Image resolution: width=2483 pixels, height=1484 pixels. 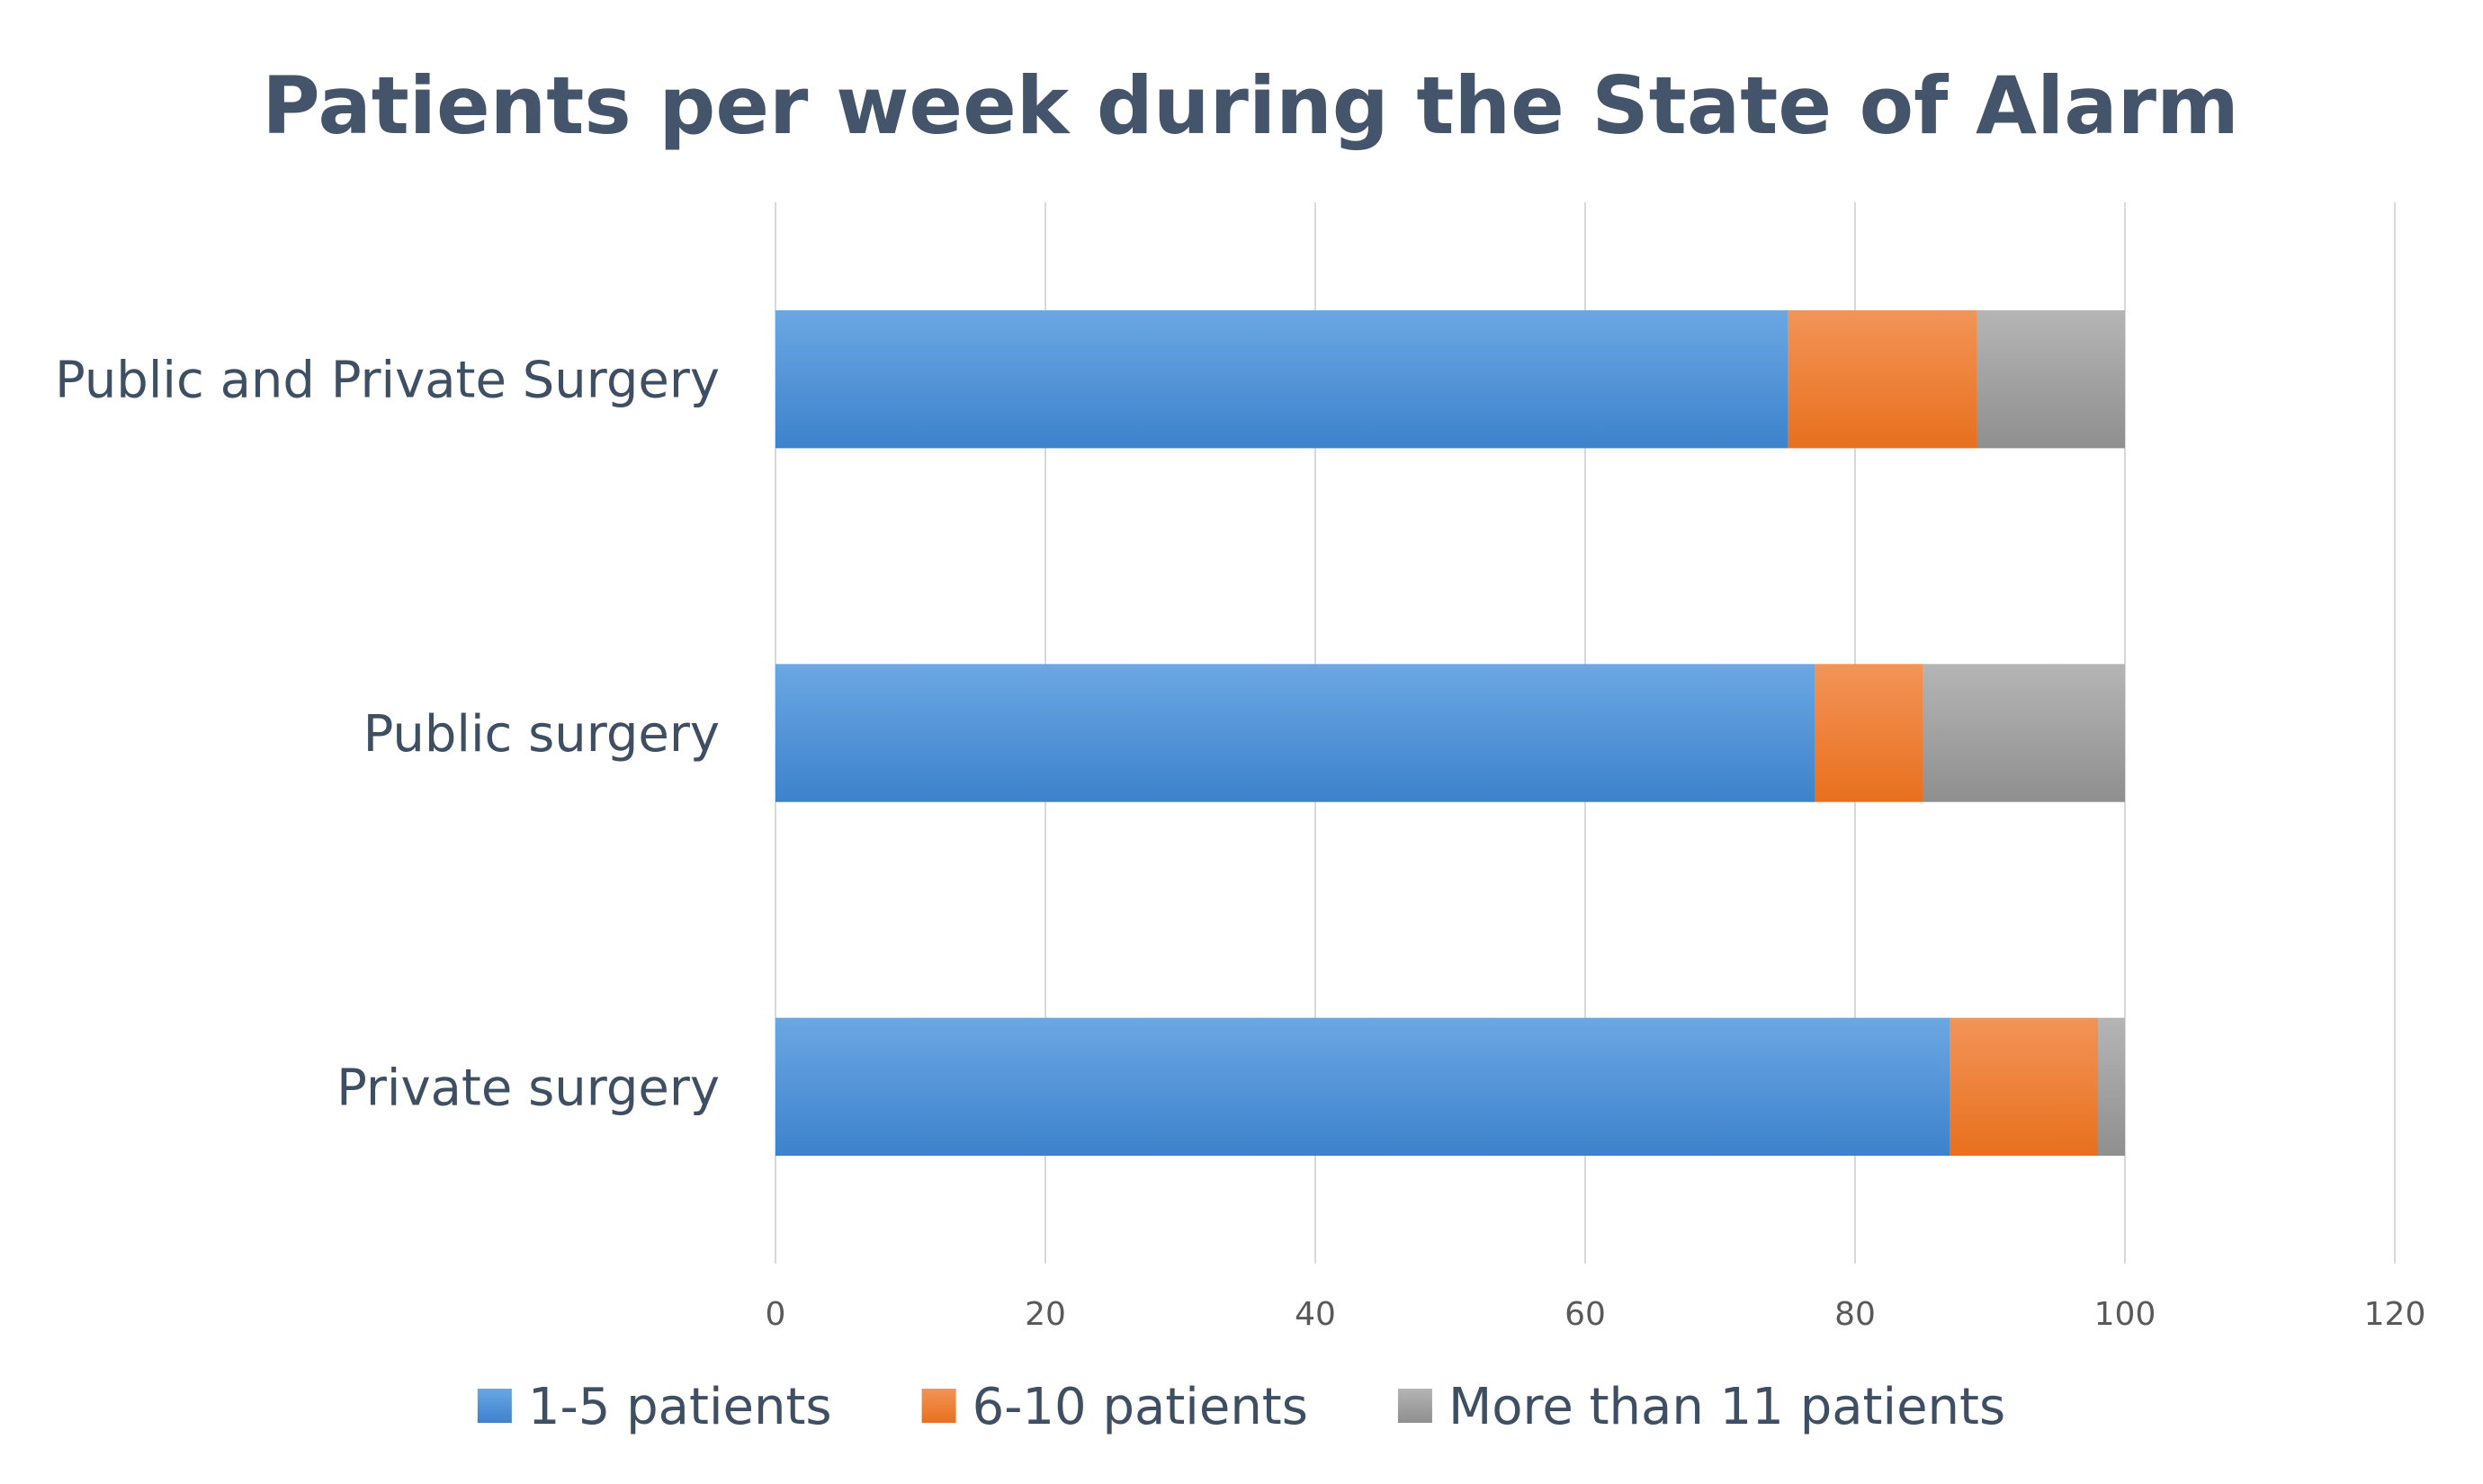 I want to click on x-tick-labels: 0 20 40 60 80 100 120, so click(x=1596, y=1314).